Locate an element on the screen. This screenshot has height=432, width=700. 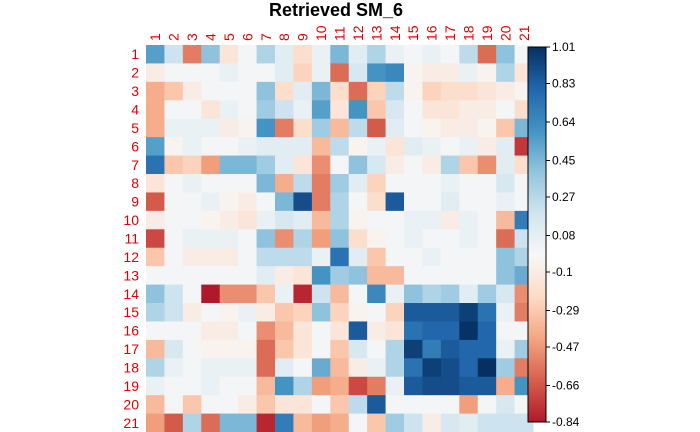
row-label: 1 is located at coordinates (135, 54).